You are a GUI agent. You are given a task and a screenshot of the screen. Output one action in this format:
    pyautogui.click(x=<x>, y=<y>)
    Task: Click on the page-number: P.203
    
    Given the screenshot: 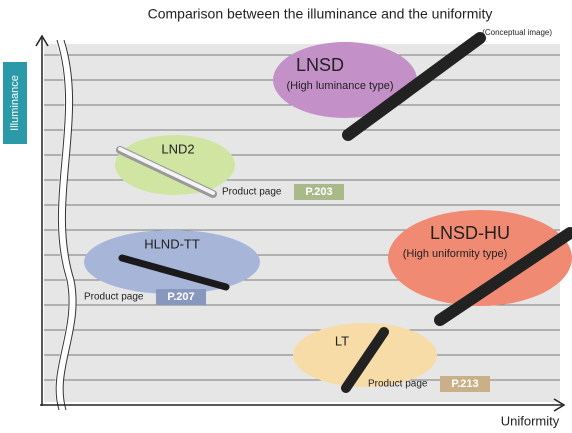 What is the action you would take?
    pyautogui.click(x=318, y=192)
    